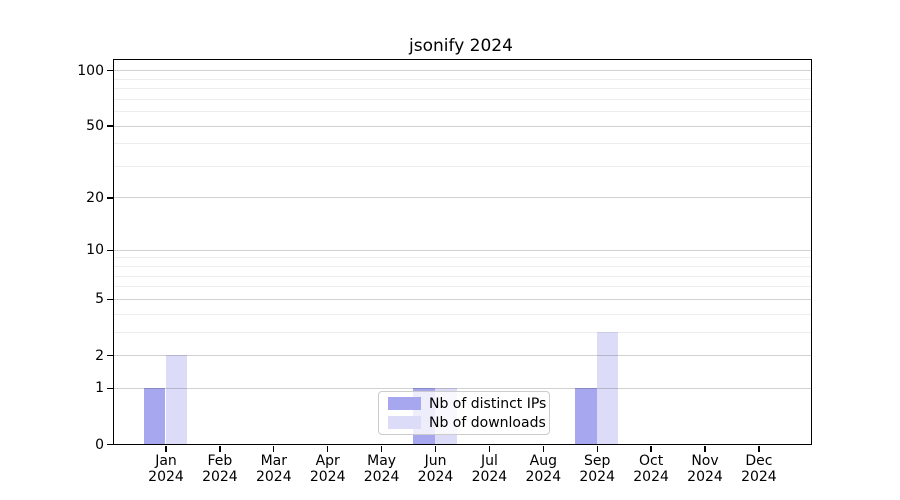 Image resolution: width=900 pixels, height=500 pixels. What do you see at coordinates (759, 469) in the screenshot?
I see `x-tick-label: Dec 2024` at bounding box center [759, 469].